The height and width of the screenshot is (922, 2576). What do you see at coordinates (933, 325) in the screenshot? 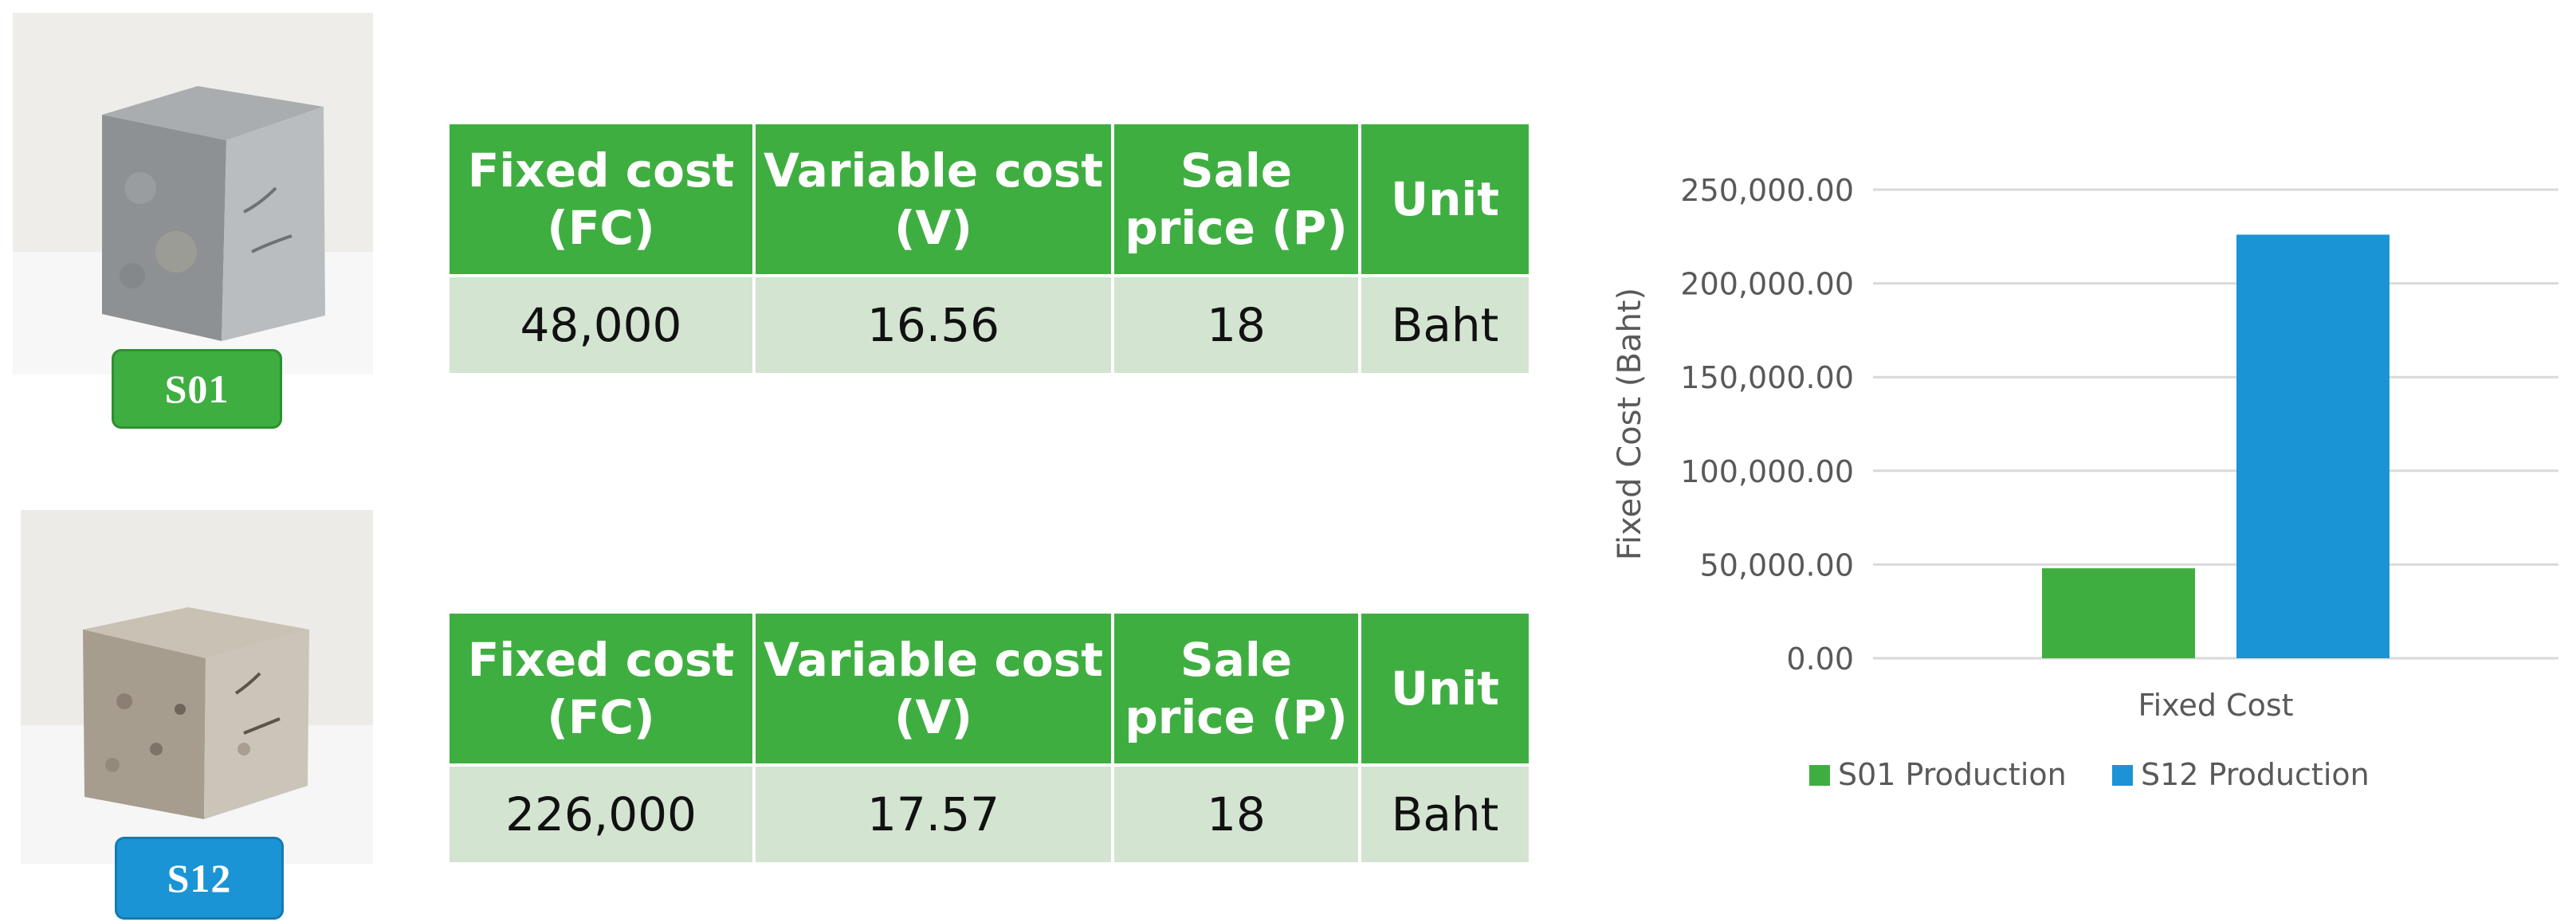
I see `s01-variable-cost-value: 16.56` at bounding box center [933, 325].